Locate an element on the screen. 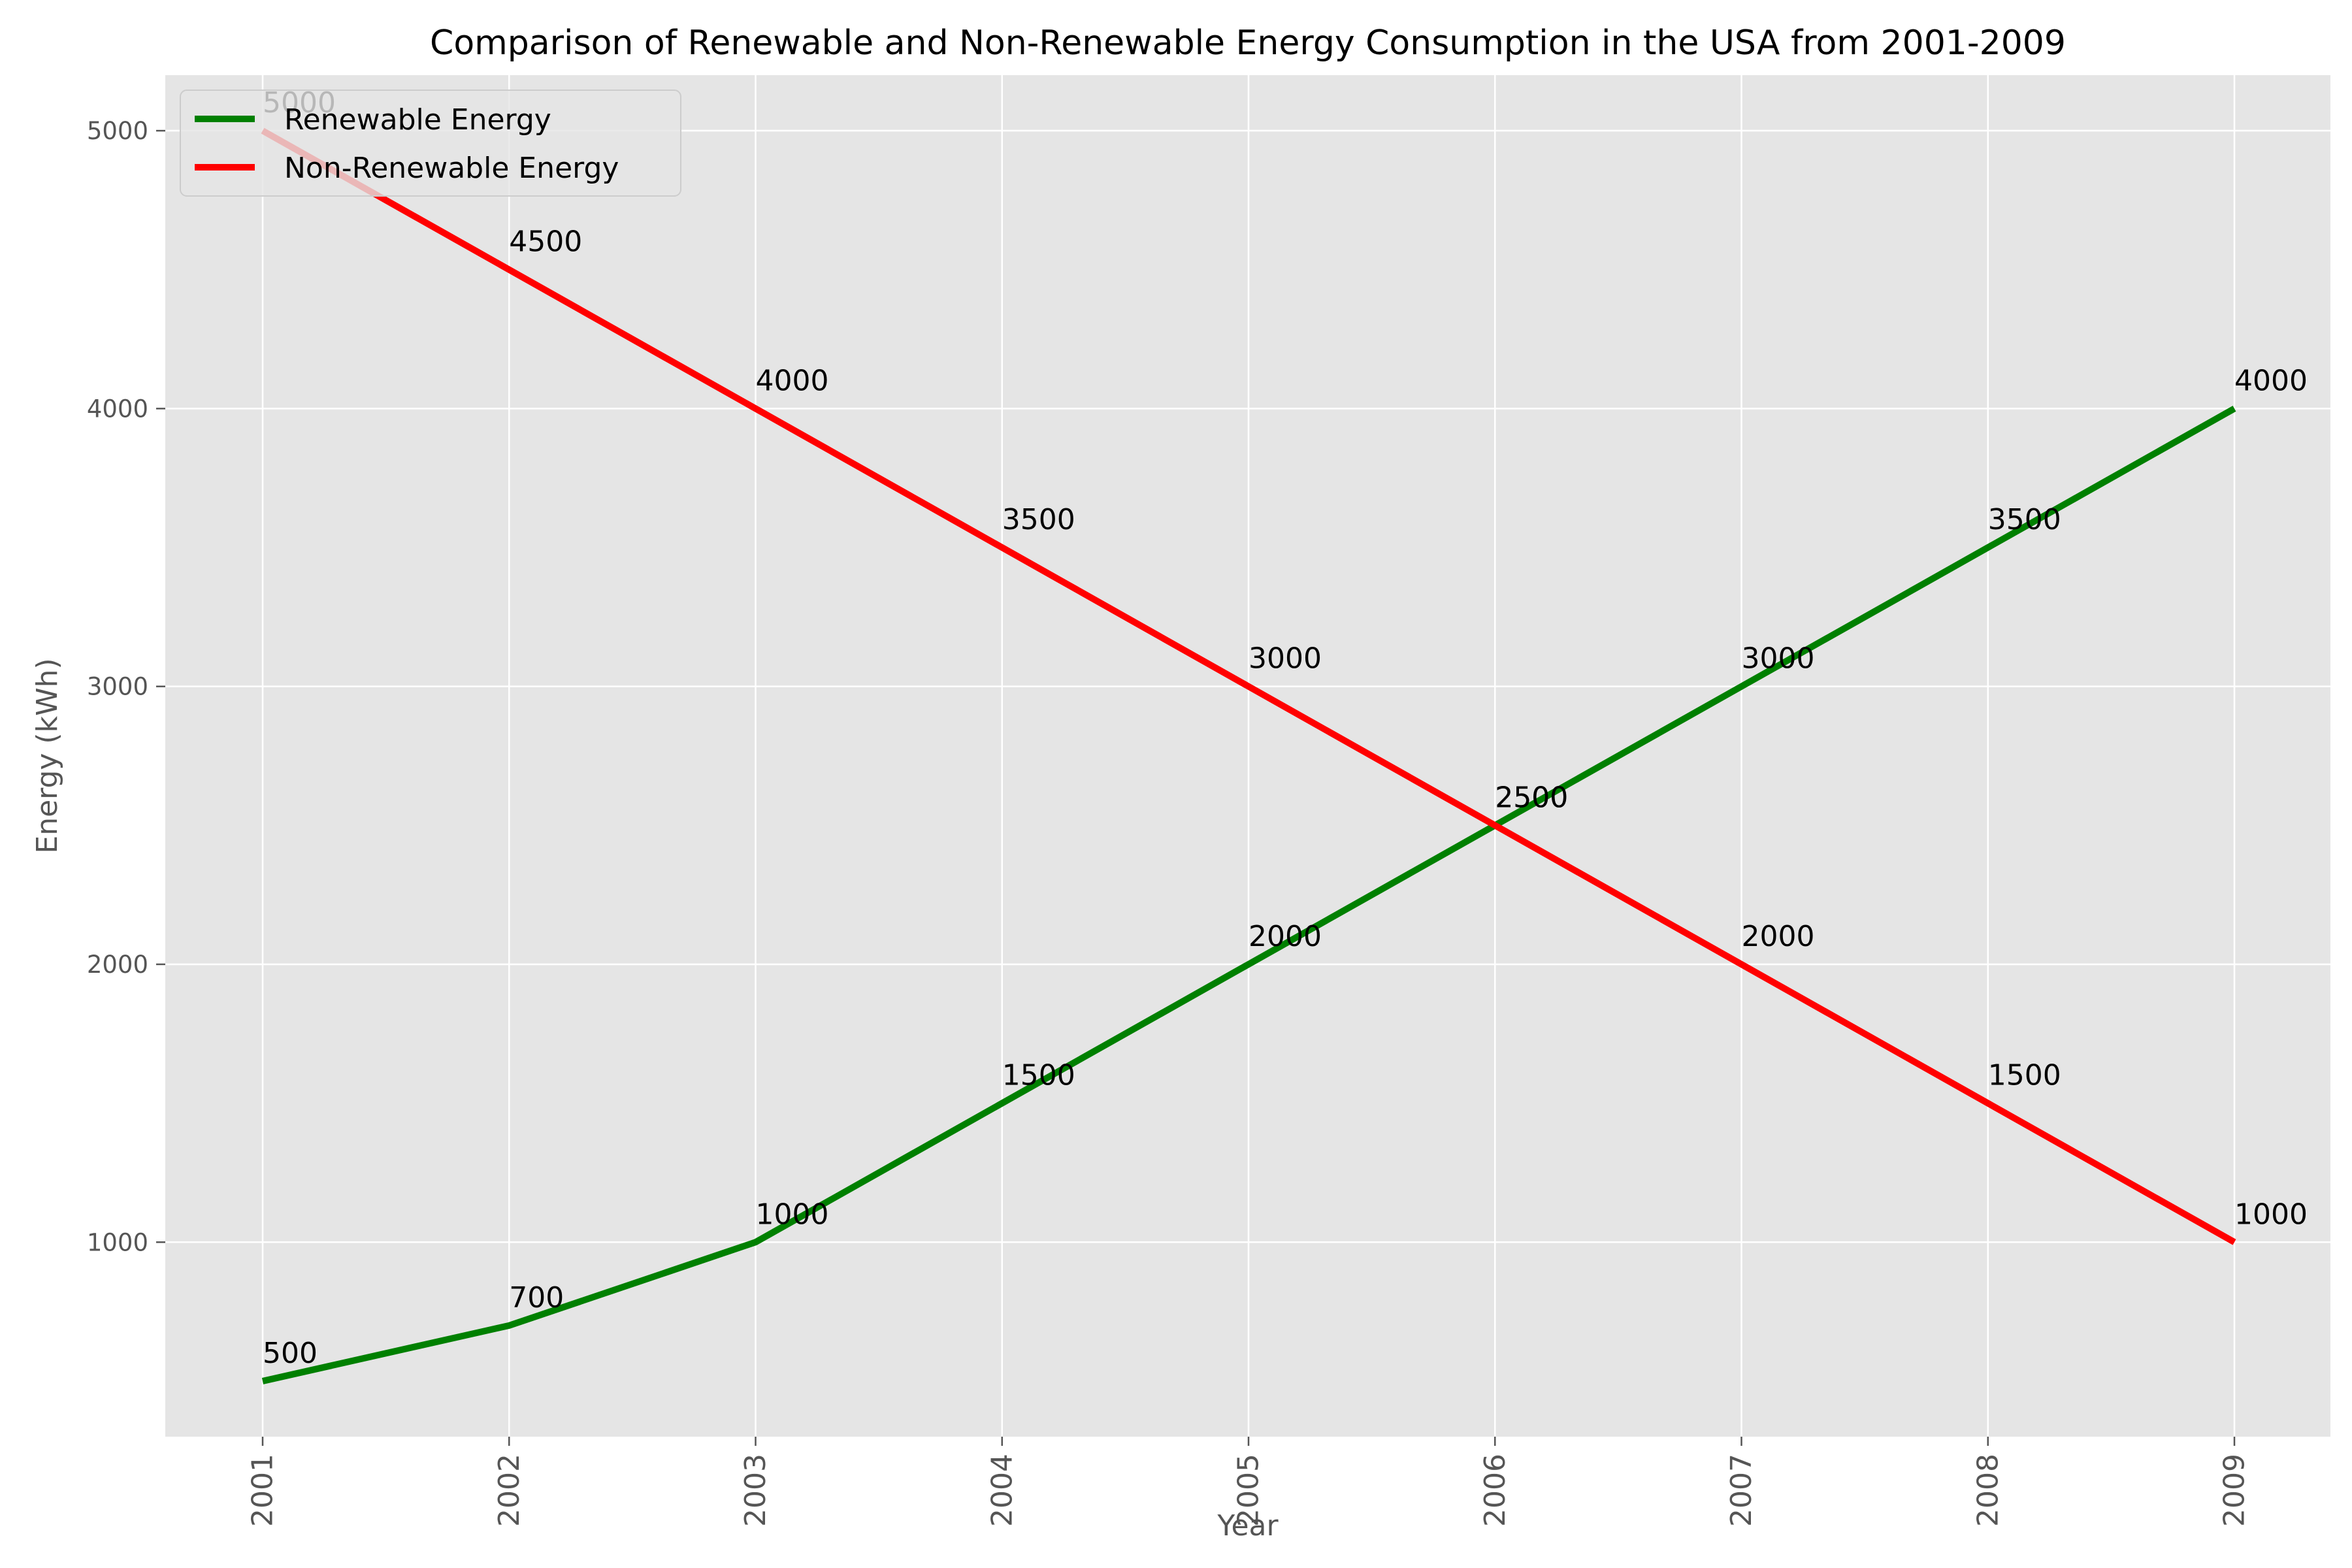  data-label: 4500 is located at coordinates (545, 242).